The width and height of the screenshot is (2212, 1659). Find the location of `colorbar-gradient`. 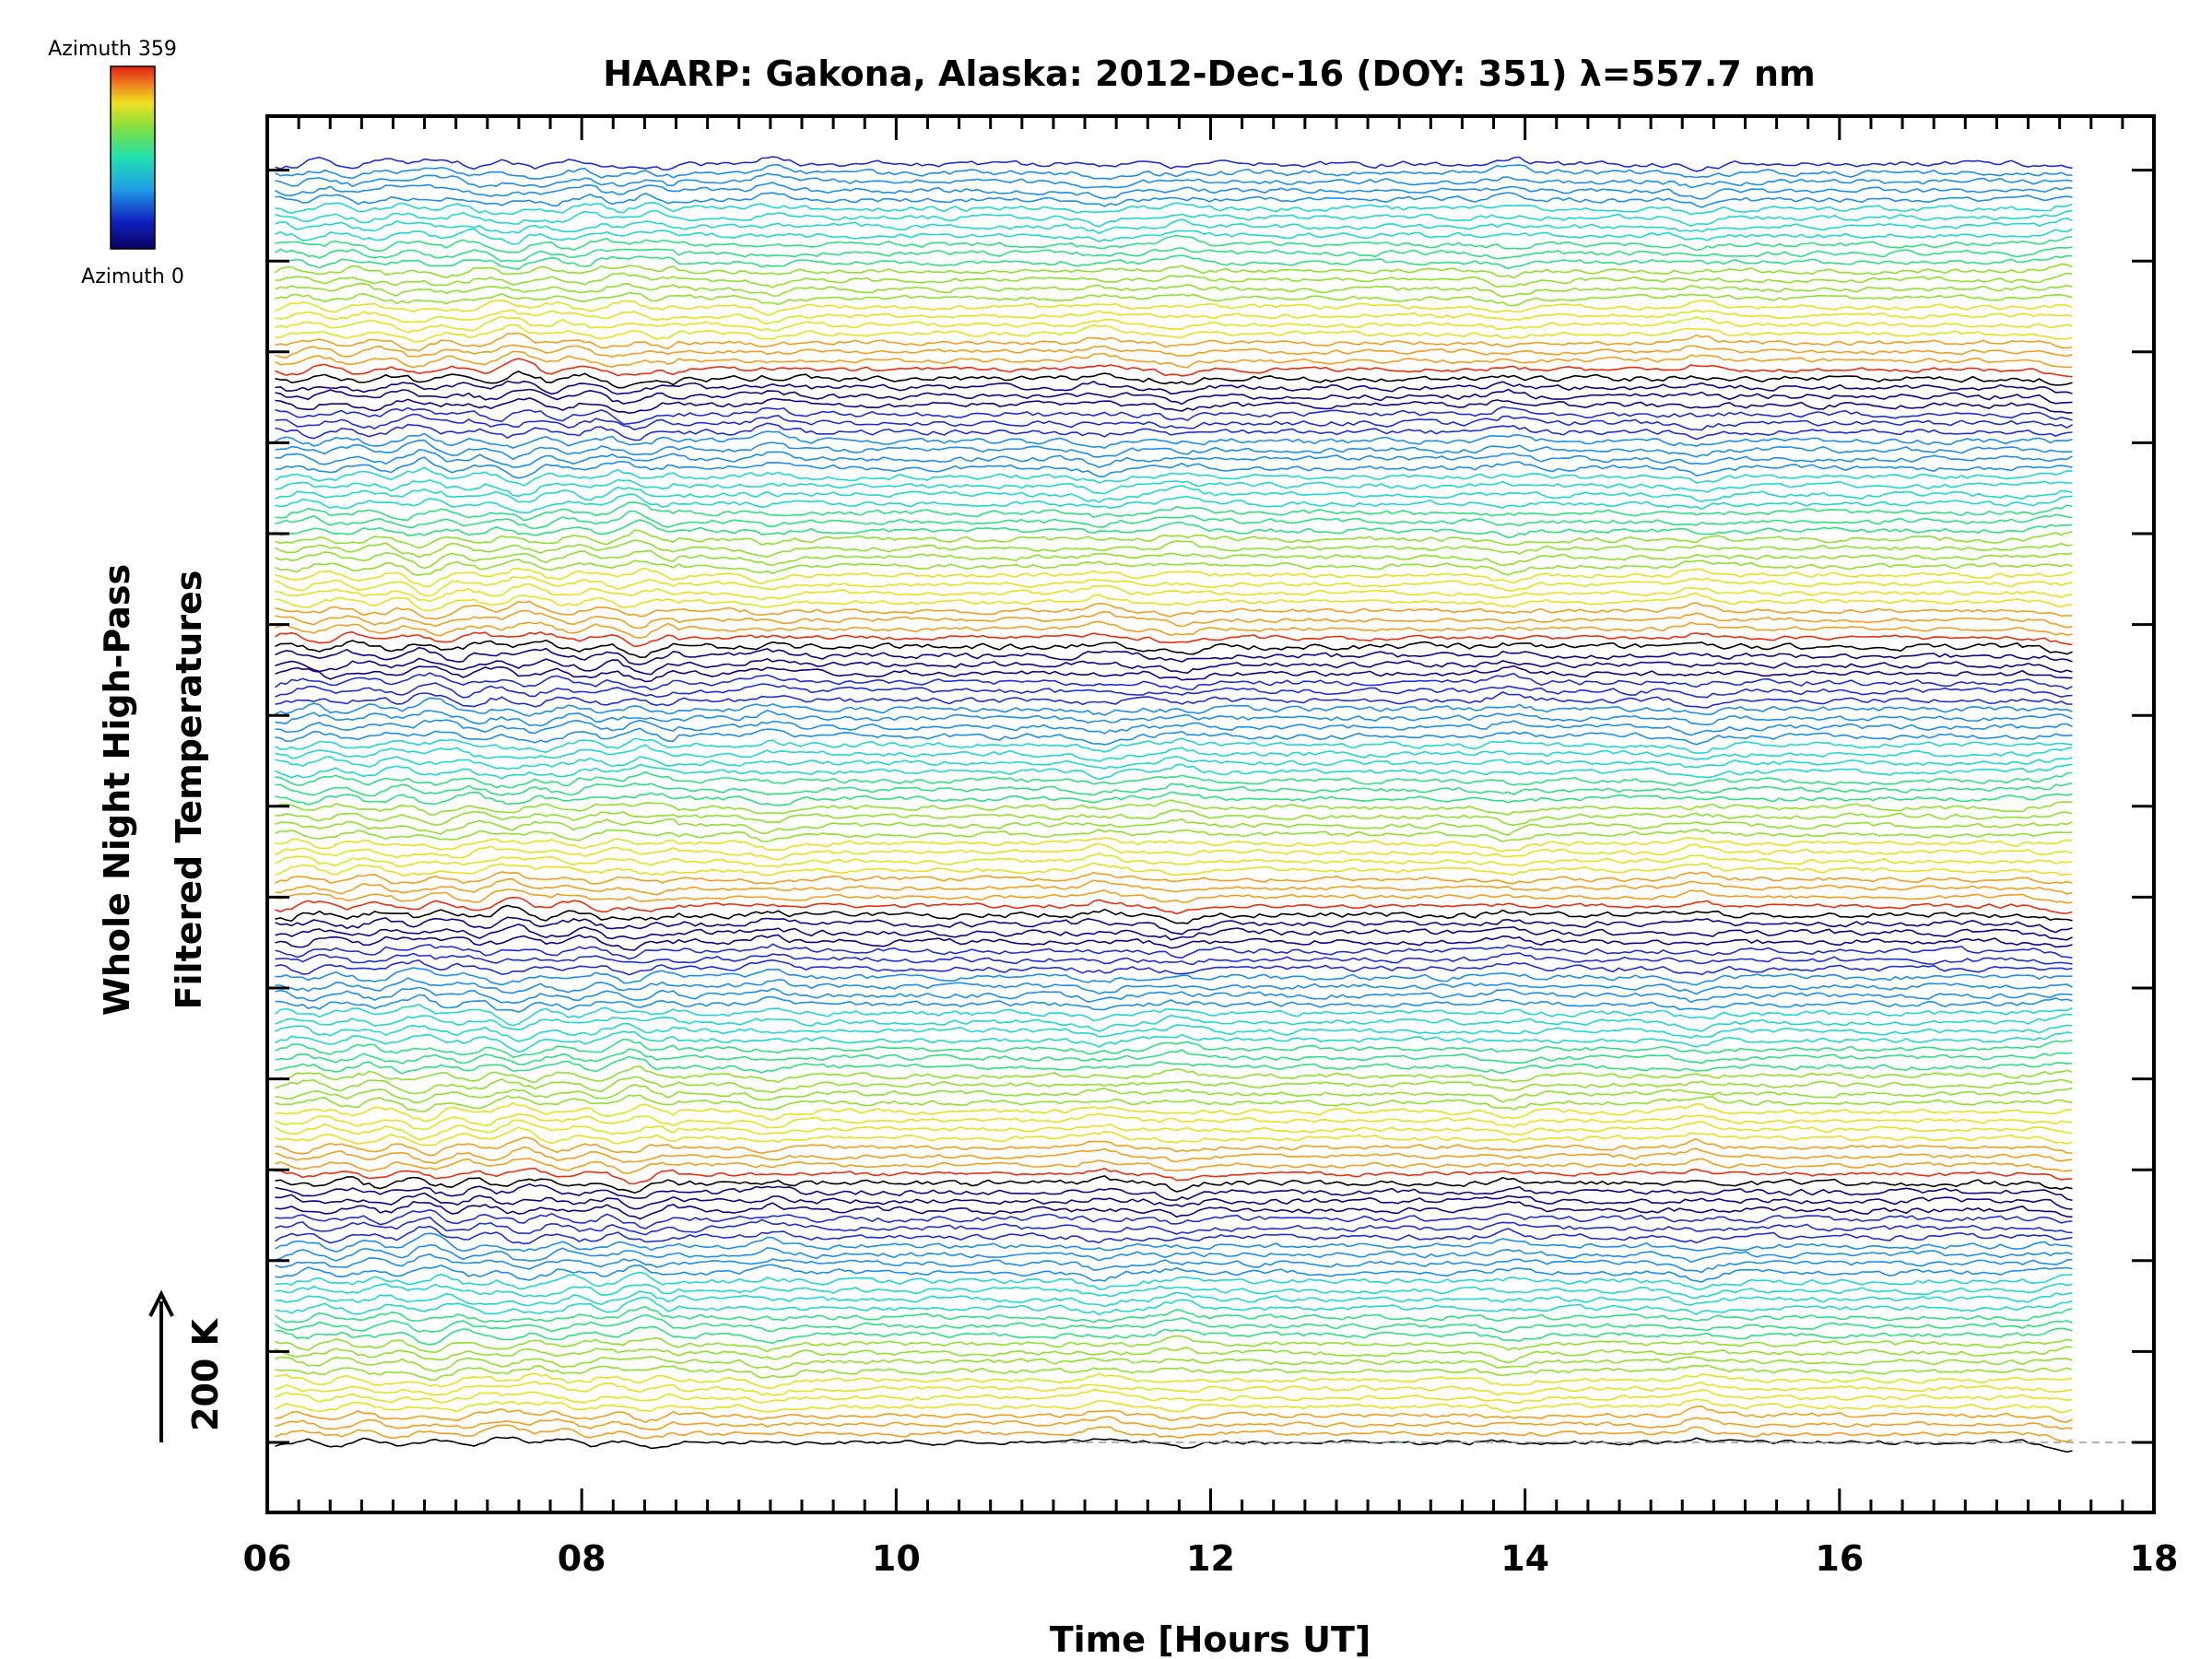

colorbar-gradient is located at coordinates (133, 157).